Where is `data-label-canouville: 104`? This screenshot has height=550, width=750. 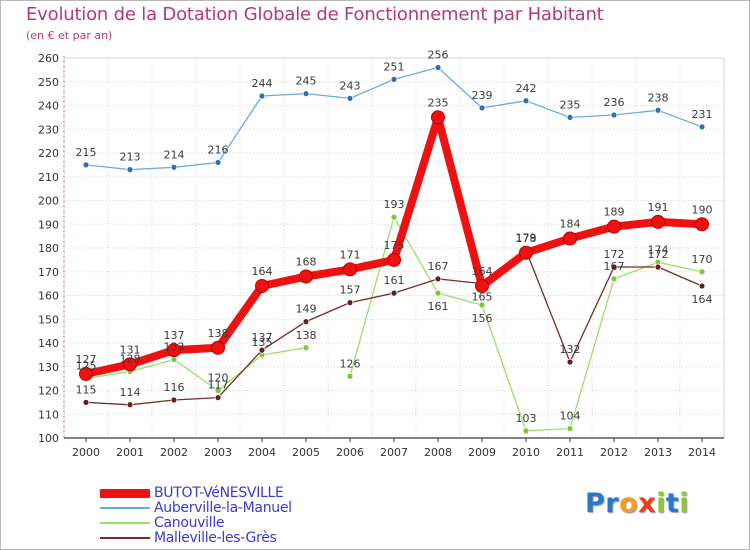
data-label-canouville: 104 is located at coordinates (570, 416).